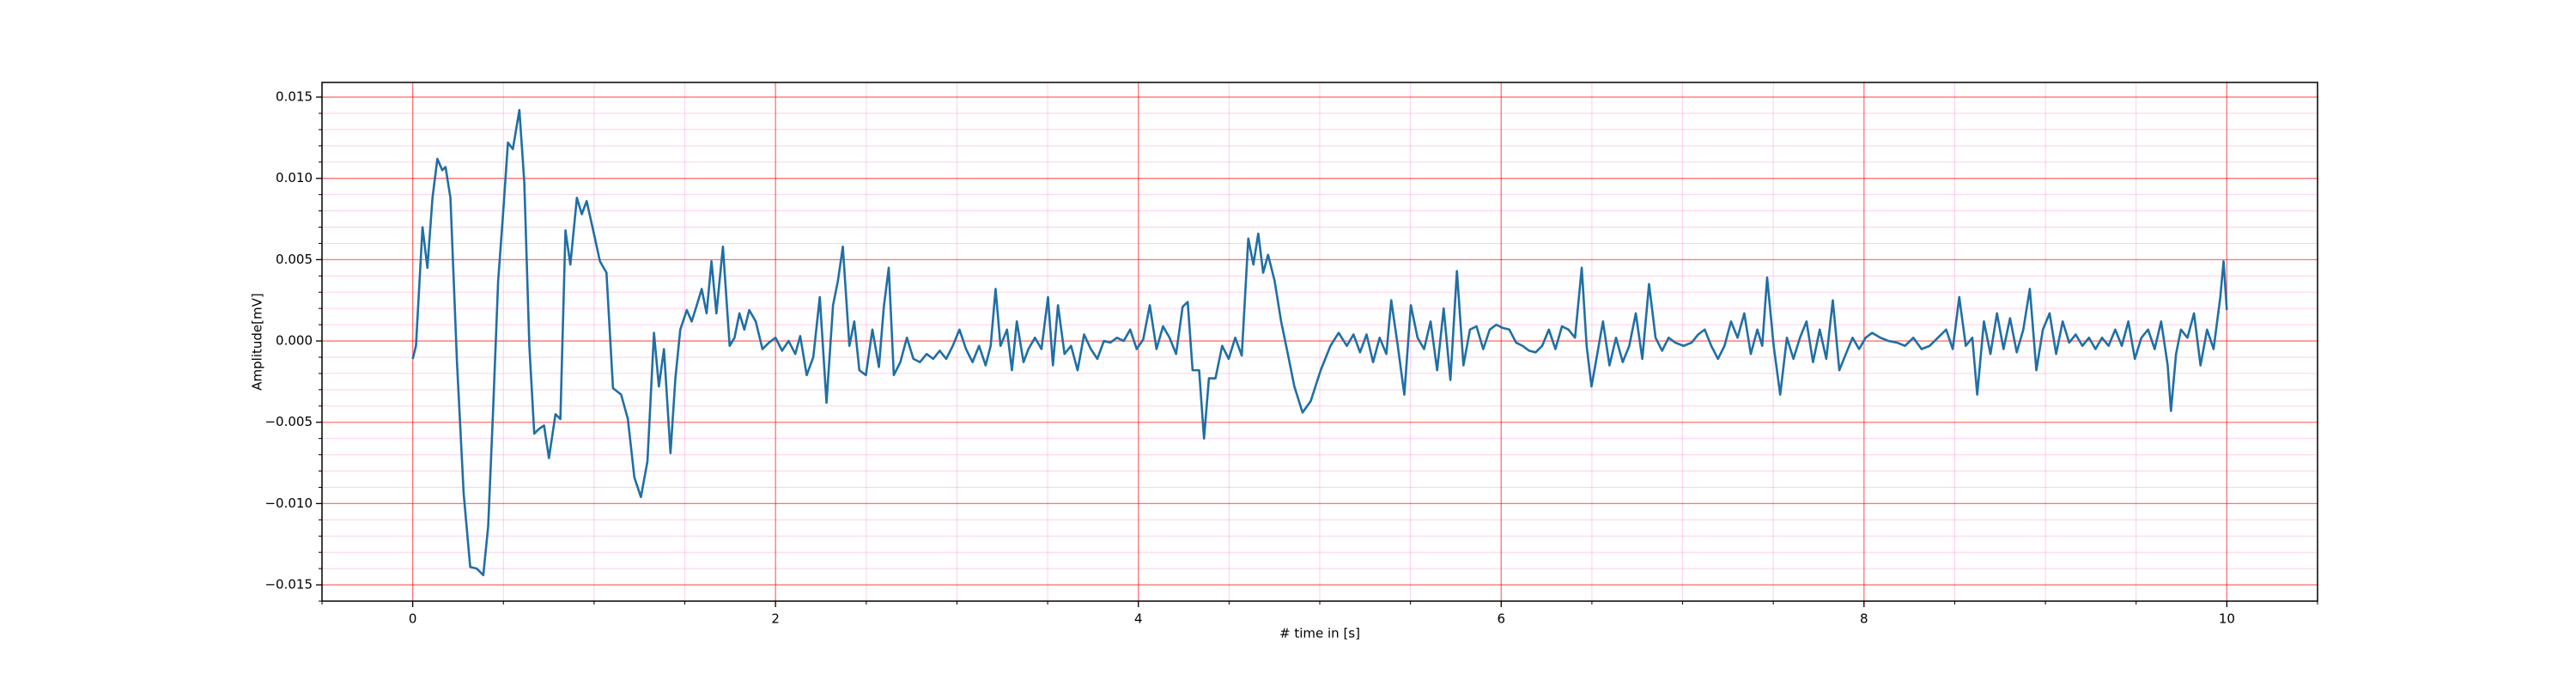 This screenshot has height=687, width=2576. I want to click on y-tick-label: 0.005, so click(294, 259).